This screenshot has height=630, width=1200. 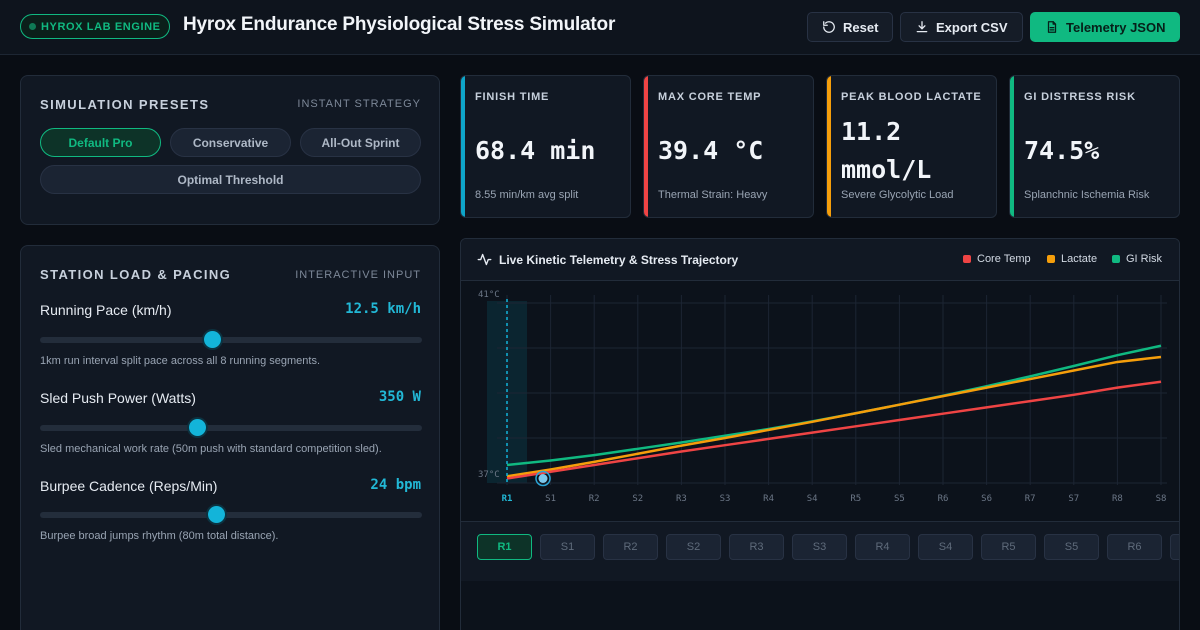 What do you see at coordinates (945, 547) in the screenshot?
I see `segment-button-s4: S4` at bounding box center [945, 547].